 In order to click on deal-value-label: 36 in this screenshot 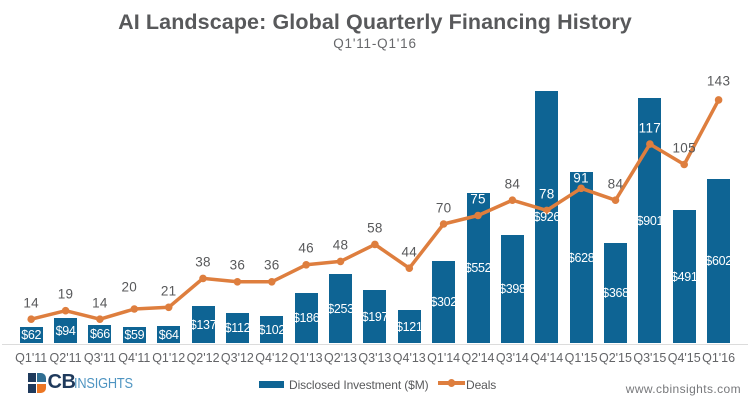, I will do `click(271, 265)`.